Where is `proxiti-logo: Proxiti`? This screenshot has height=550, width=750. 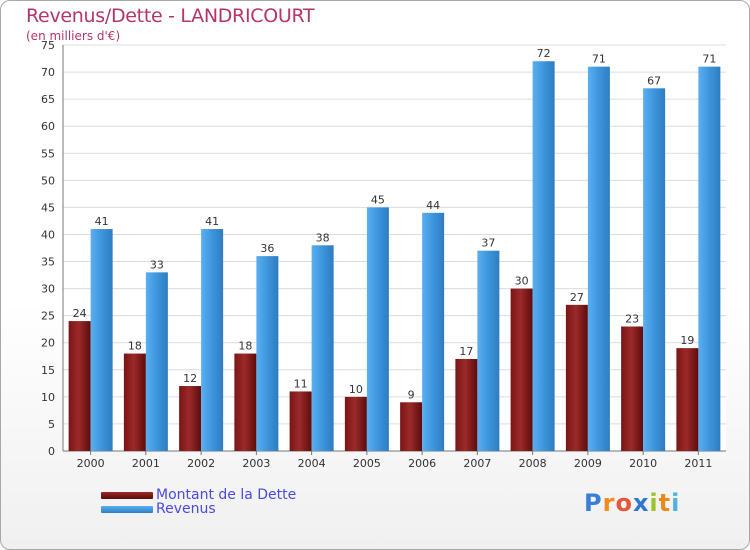
proxiti-logo: Proxiti is located at coordinates (632, 503).